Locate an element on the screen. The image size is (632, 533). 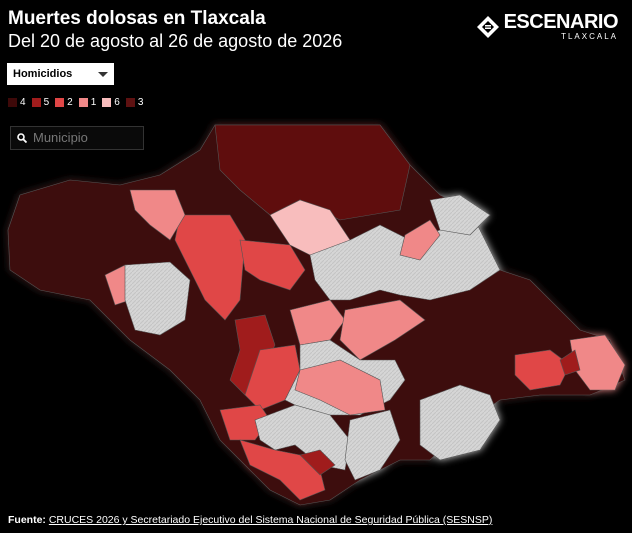
logo: ESCENARIO TLAXCALA is located at coordinates (547, 26).